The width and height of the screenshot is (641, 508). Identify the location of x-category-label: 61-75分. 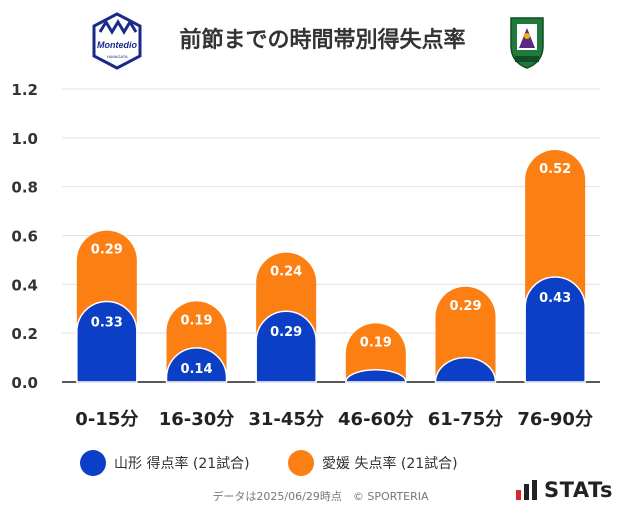
(466, 419).